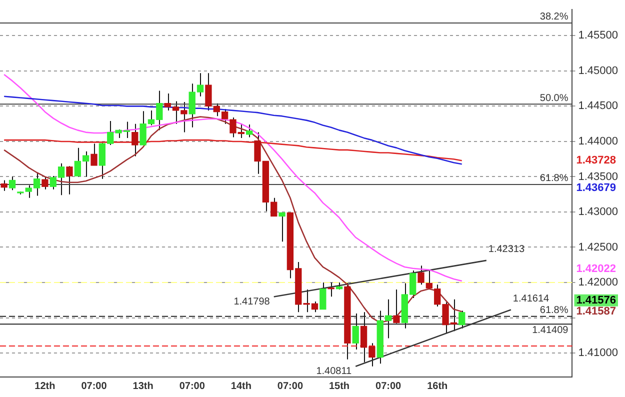 The height and width of the screenshot is (397, 625). I want to click on text: 1.43728, so click(596, 160).